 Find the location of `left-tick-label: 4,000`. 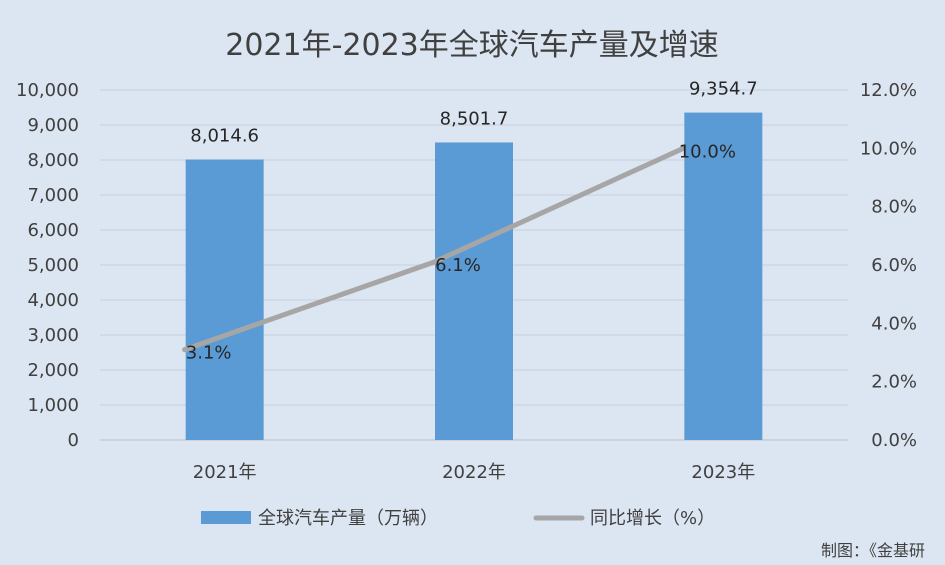

left-tick-label: 4,000 is located at coordinates (53, 300).